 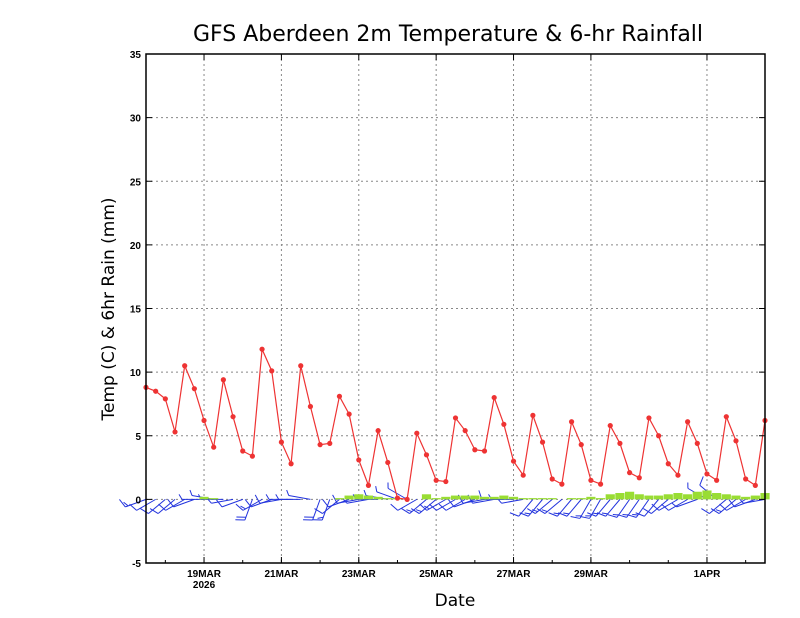 What do you see at coordinates (514, 574) in the screenshot?
I see `x-tick-label: 27MAR` at bounding box center [514, 574].